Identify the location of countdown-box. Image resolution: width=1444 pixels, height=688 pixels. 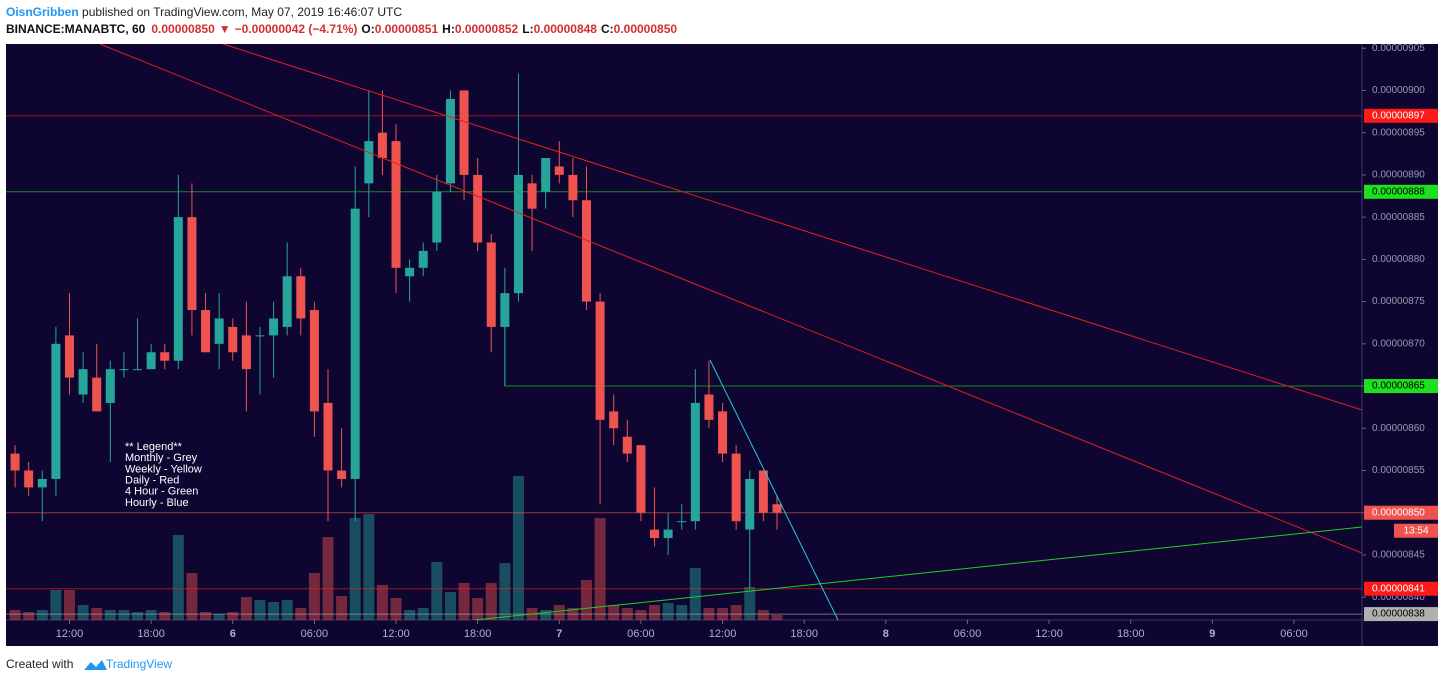
(1416, 530).